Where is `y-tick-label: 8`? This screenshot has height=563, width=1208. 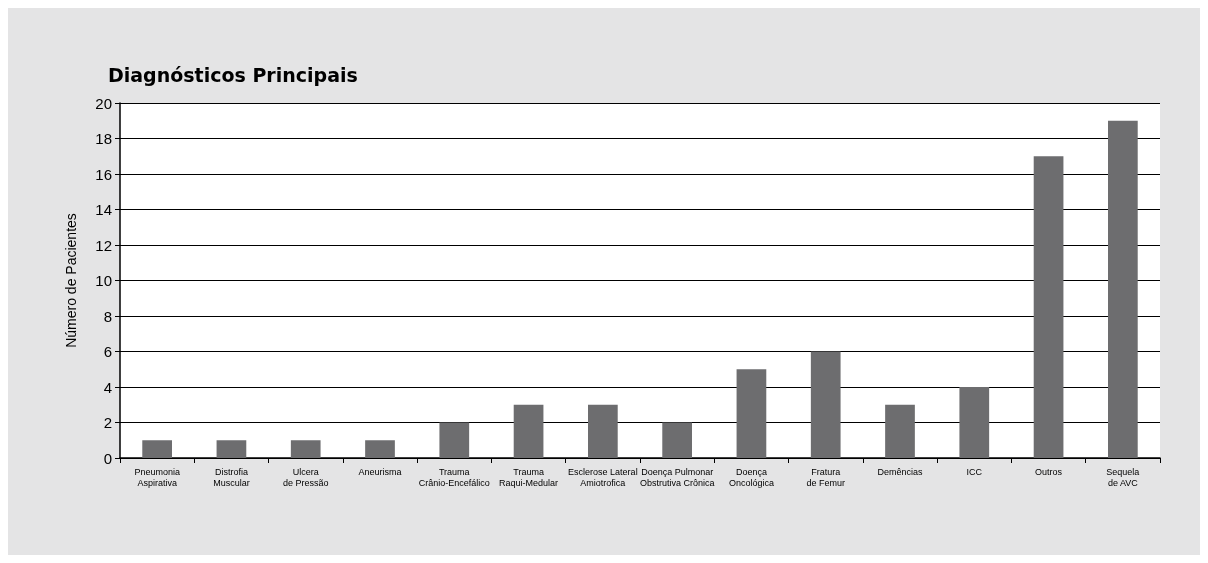
y-tick-label: 8 is located at coordinates (107, 316).